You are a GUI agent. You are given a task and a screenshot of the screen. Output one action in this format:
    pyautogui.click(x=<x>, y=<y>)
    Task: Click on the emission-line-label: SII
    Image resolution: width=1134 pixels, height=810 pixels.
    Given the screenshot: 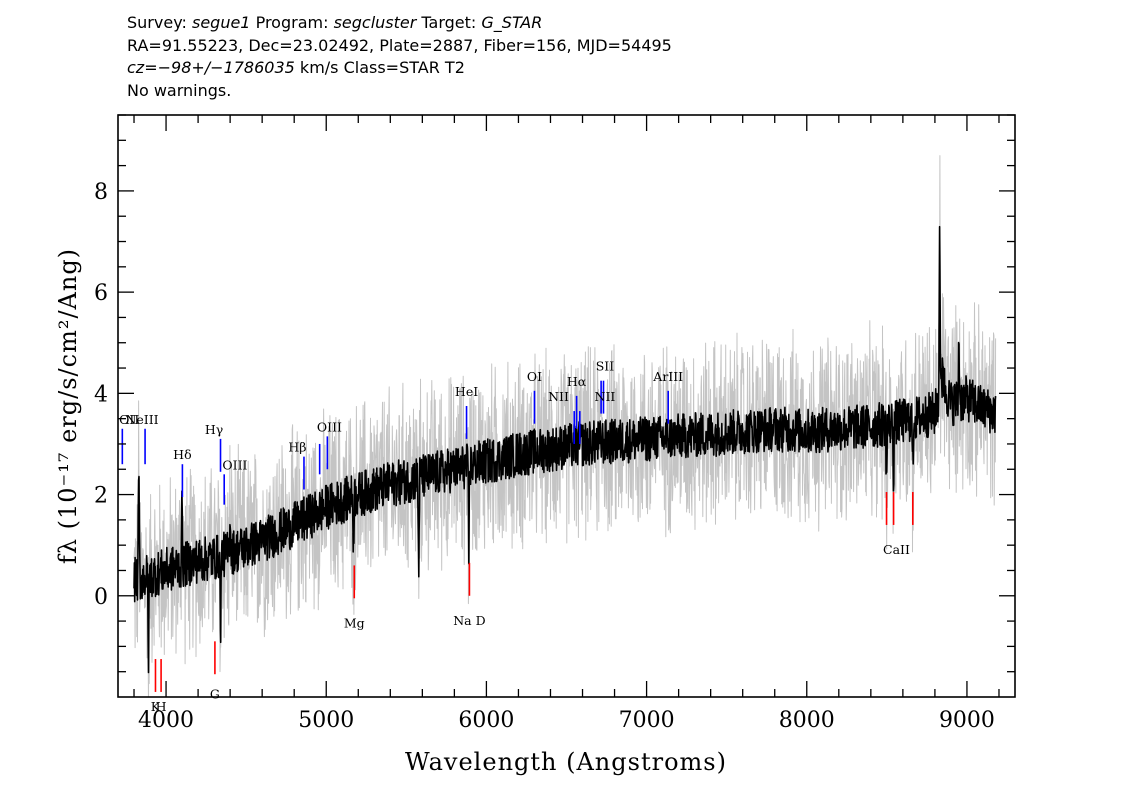 What is the action you would take?
    pyautogui.click(x=605, y=366)
    